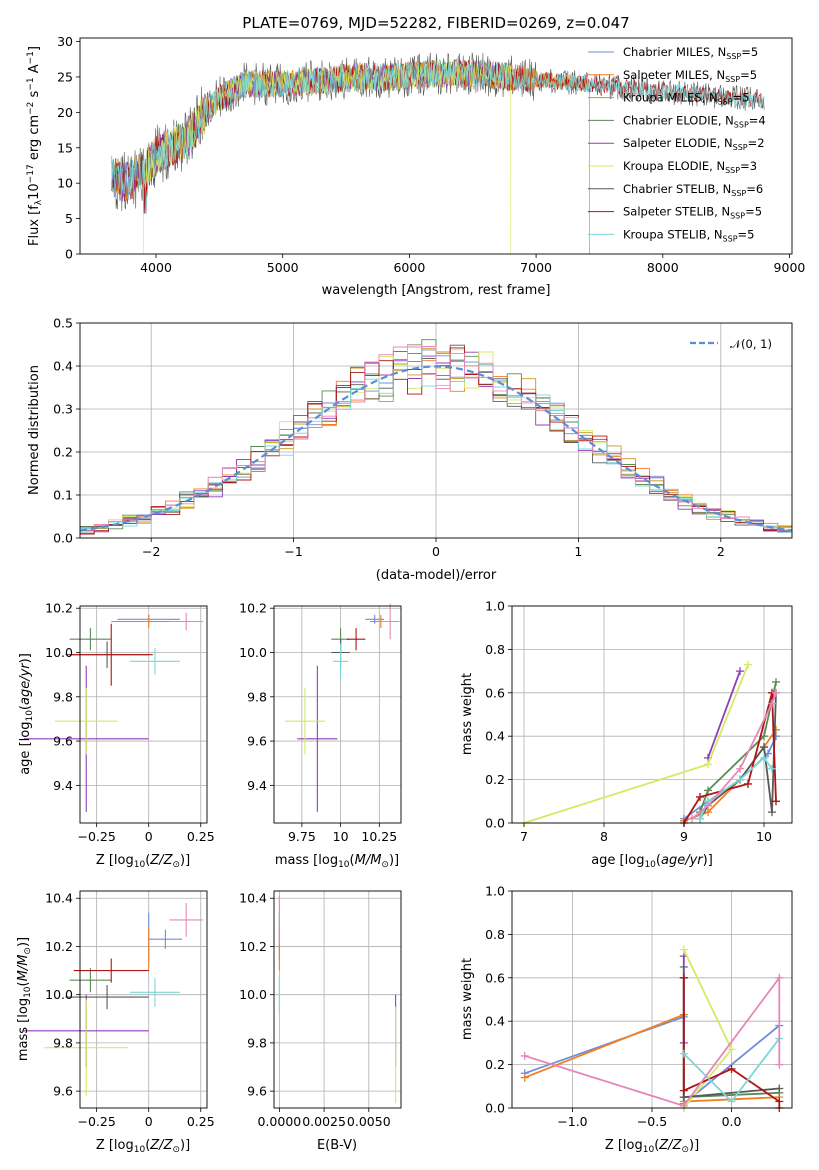 The width and height of the screenshot is (819, 1170). Describe the element at coordinates (69, 254) in the screenshot. I see `spectrum-ytick-label: 0` at that location.